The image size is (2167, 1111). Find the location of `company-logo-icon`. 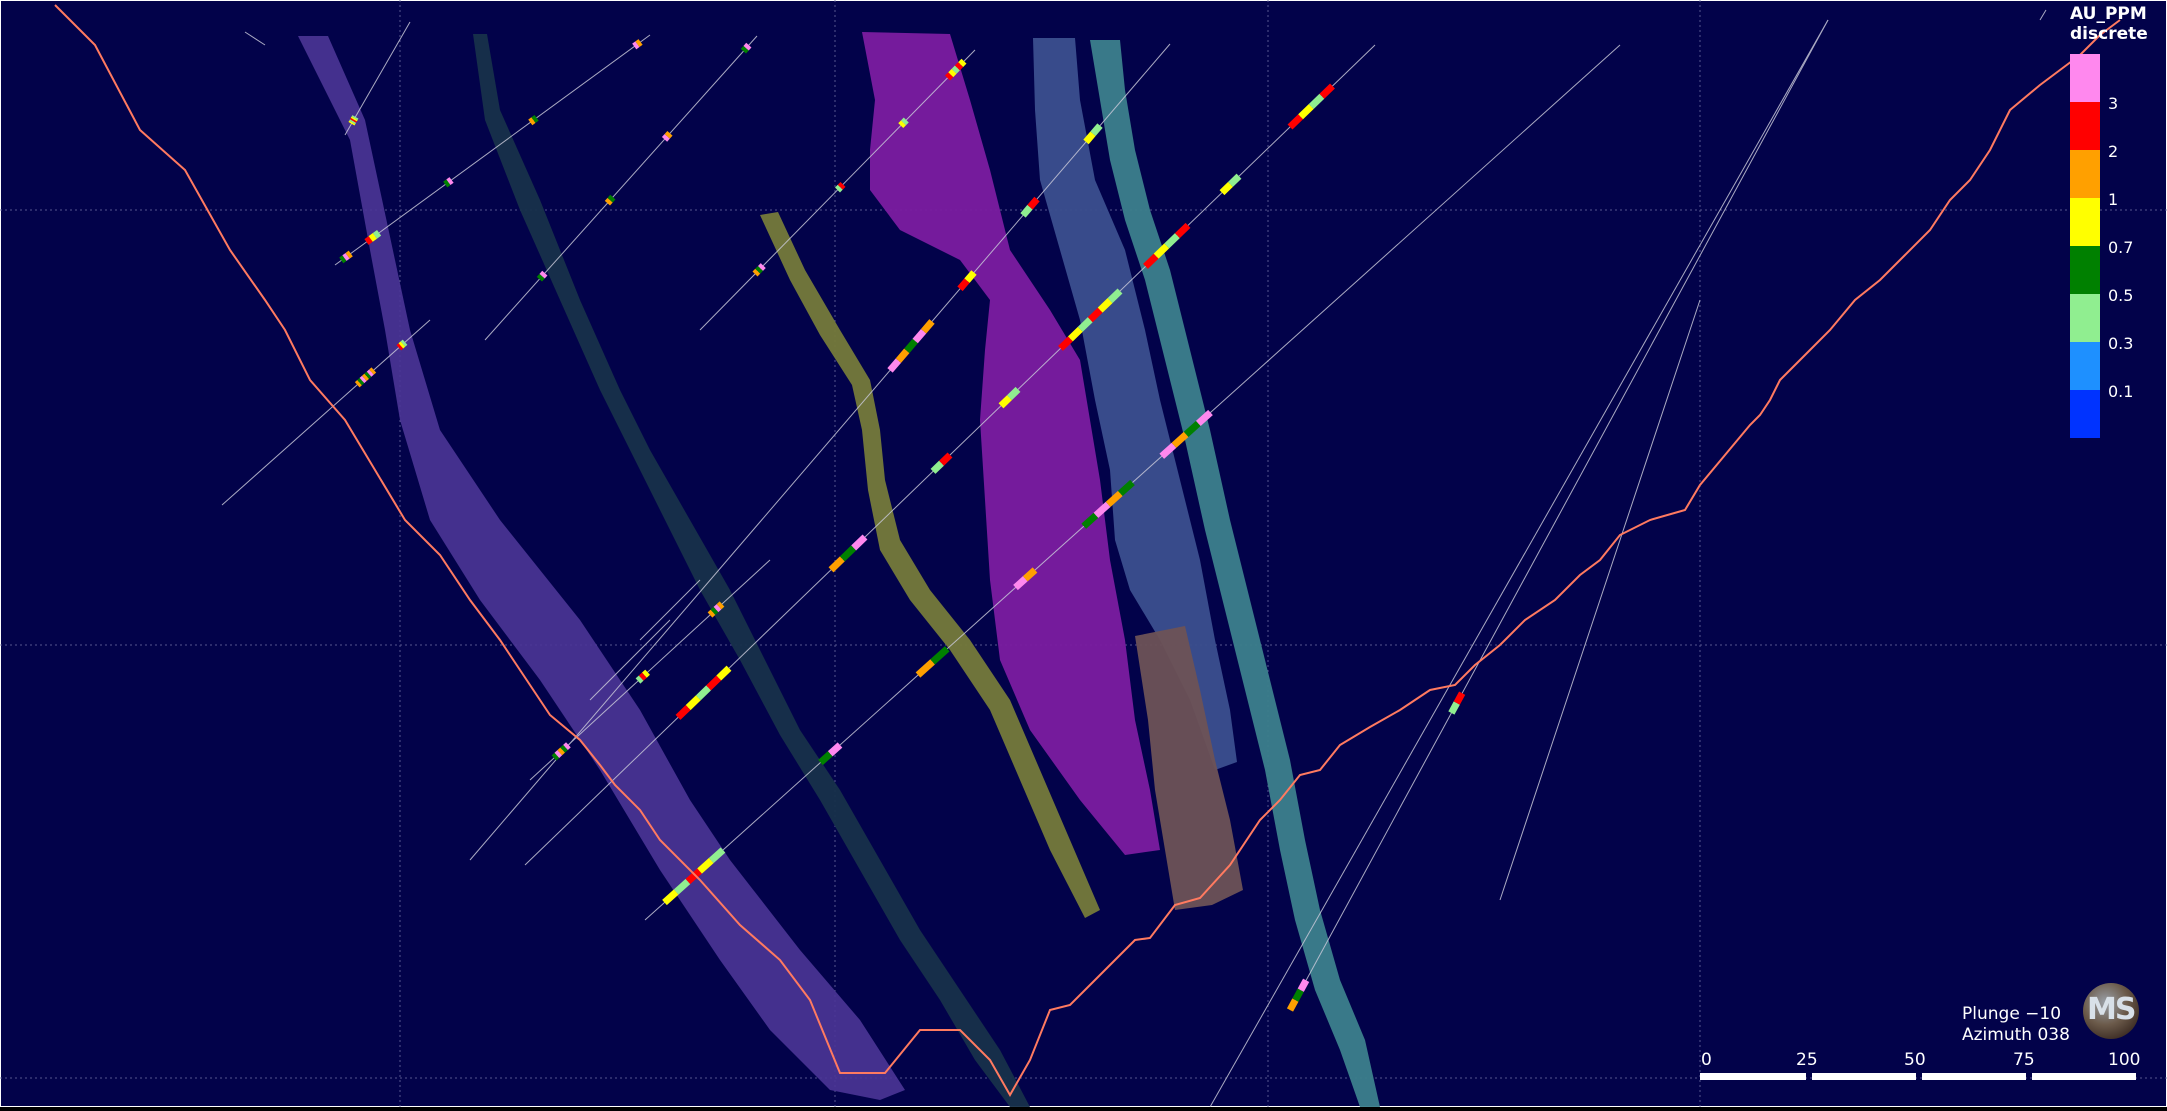

company-logo-icon is located at coordinates (2111, 1011).